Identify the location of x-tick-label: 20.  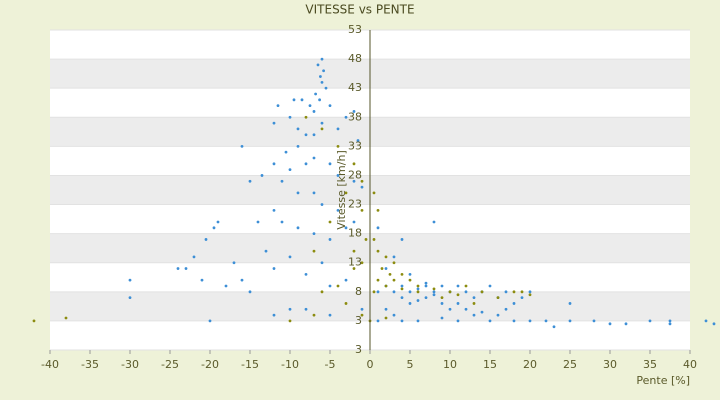
(530, 364).